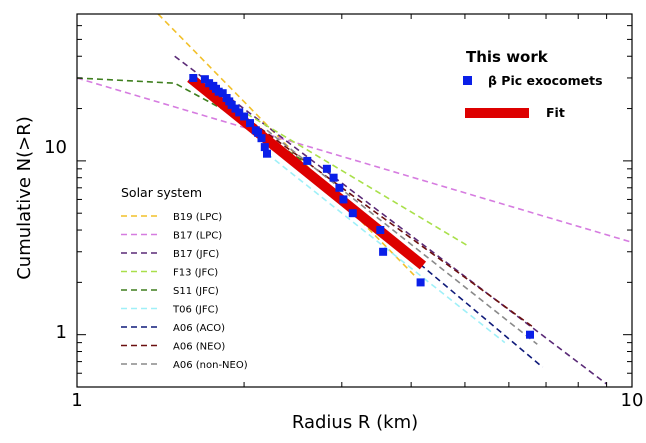 The height and width of the screenshot is (443, 646). What do you see at coordinates (199, 347) in the screenshot?
I see `legend-label: A06 (NEO)` at bounding box center [199, 347].